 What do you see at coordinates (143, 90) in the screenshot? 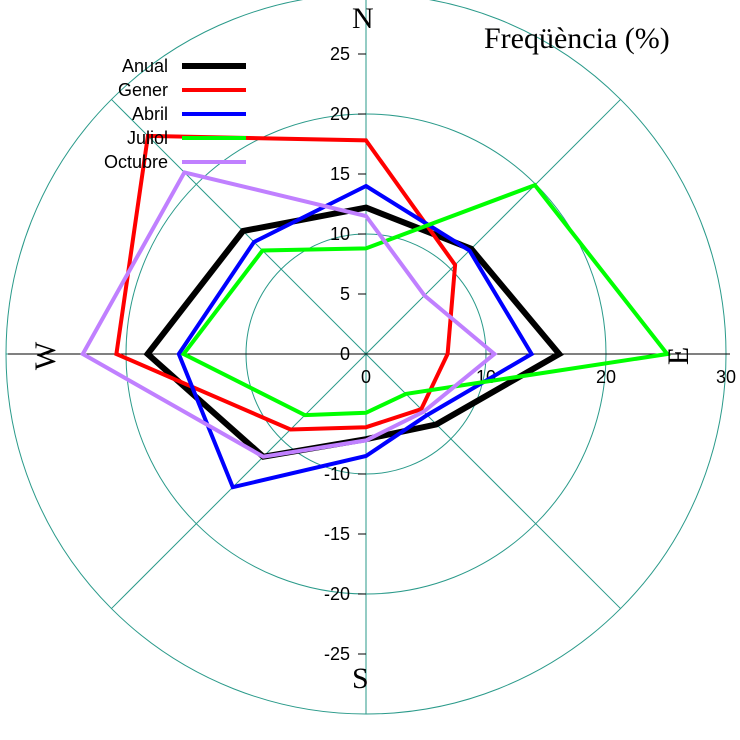
I see `legend-label-gener: Gener` at bounding box center [143, 90].